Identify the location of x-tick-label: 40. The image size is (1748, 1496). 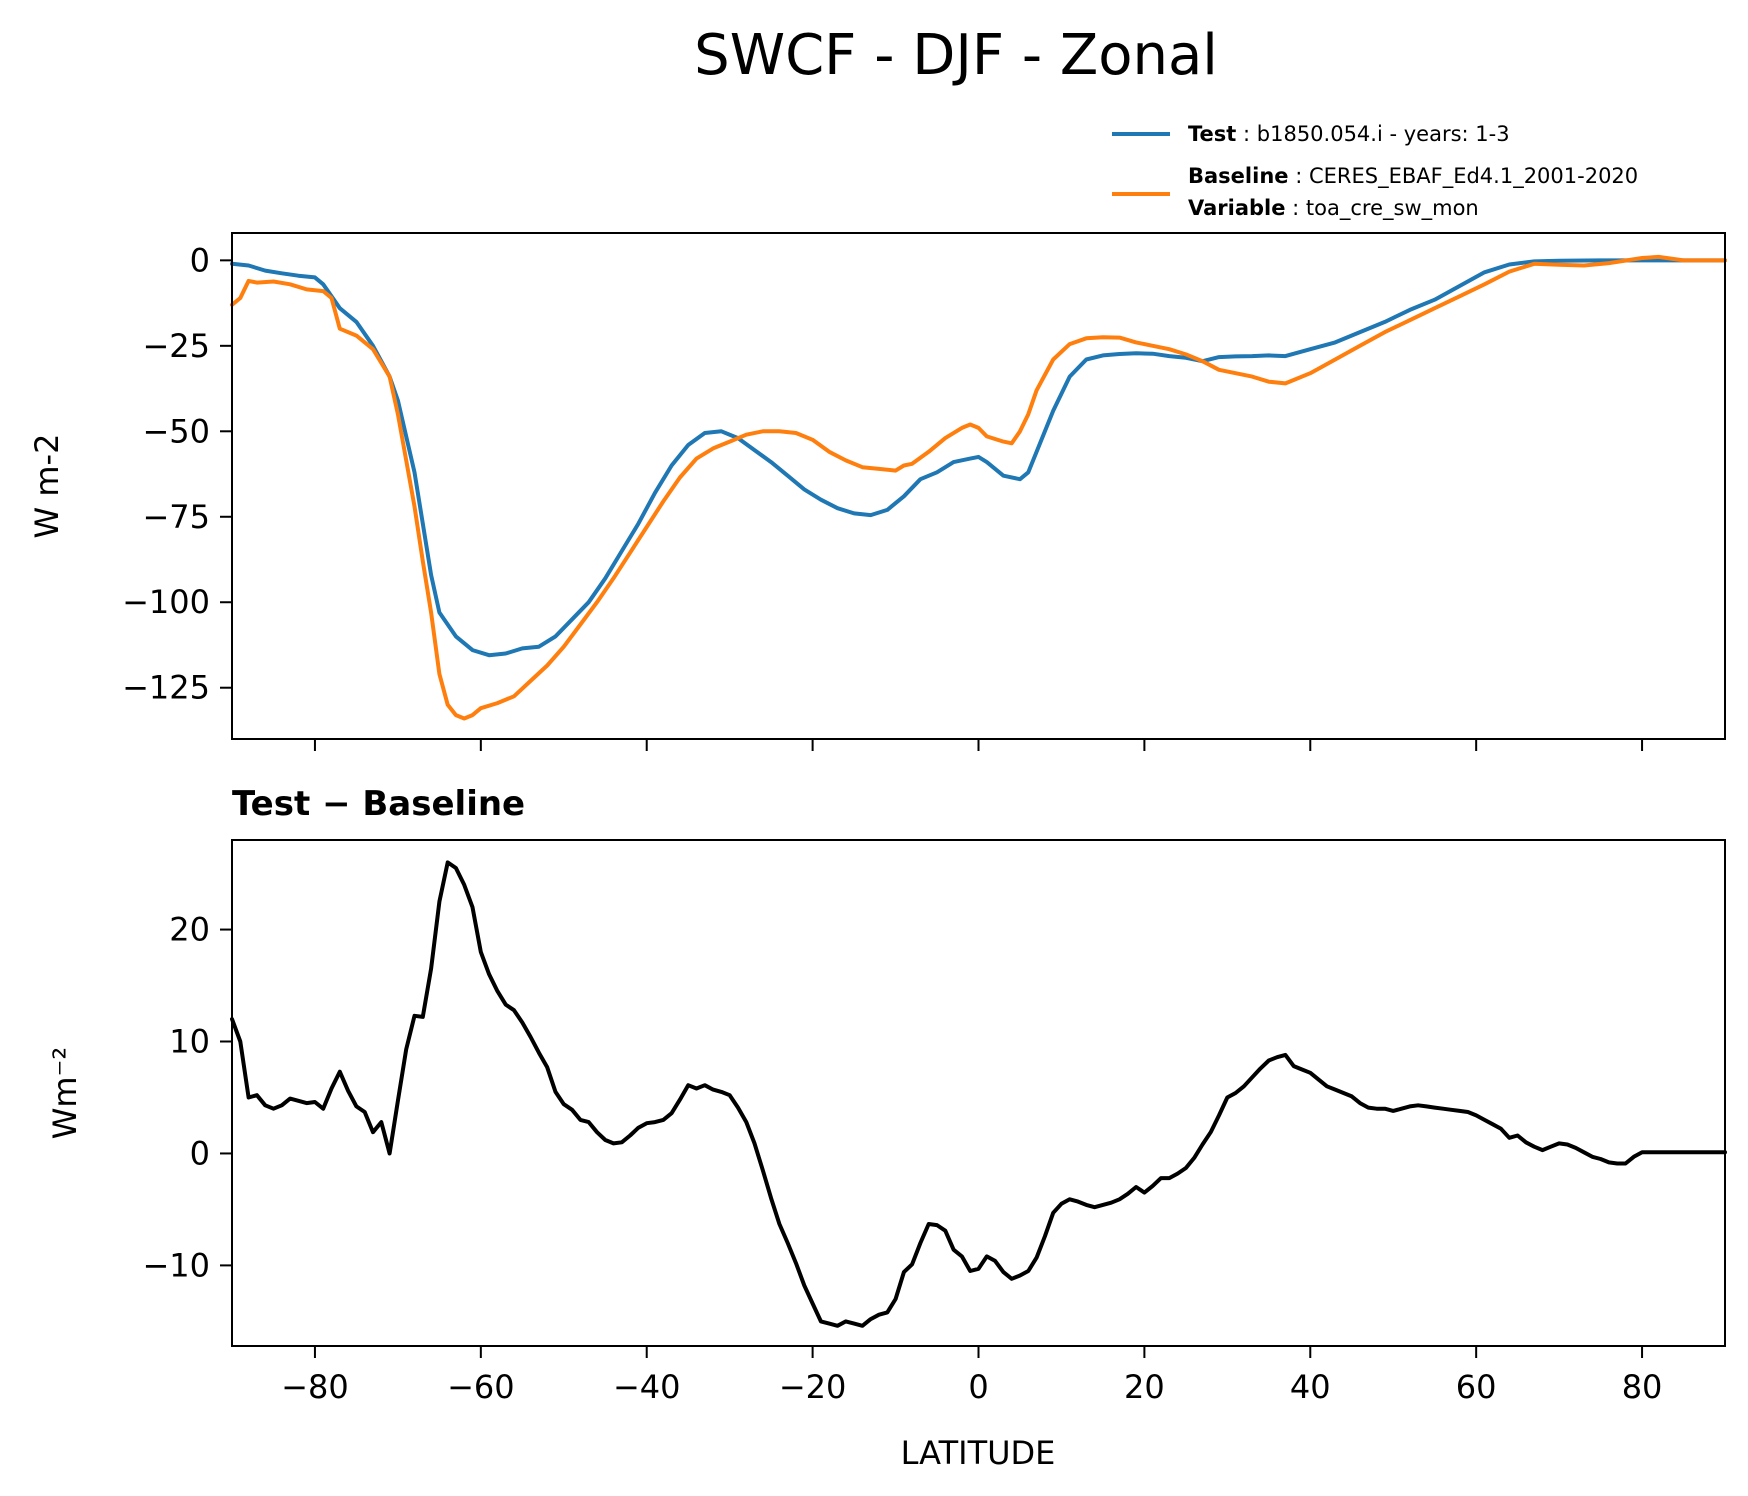
(1310, 1387).